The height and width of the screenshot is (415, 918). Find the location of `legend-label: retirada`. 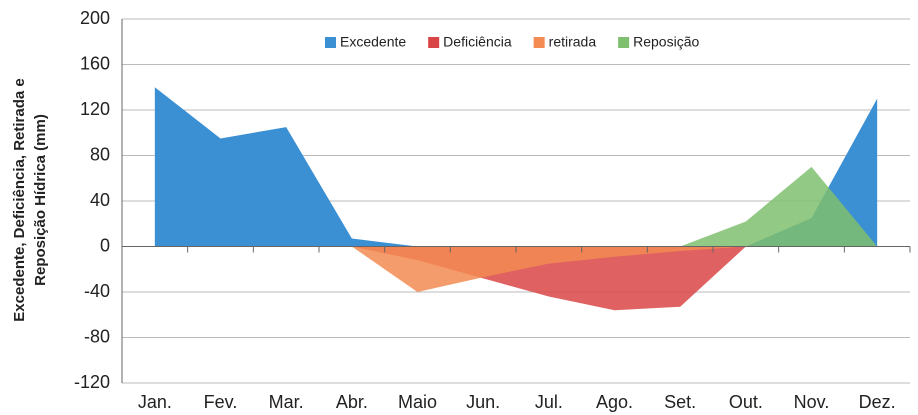

legend-label: retirada is located at coordinates (573, 42).